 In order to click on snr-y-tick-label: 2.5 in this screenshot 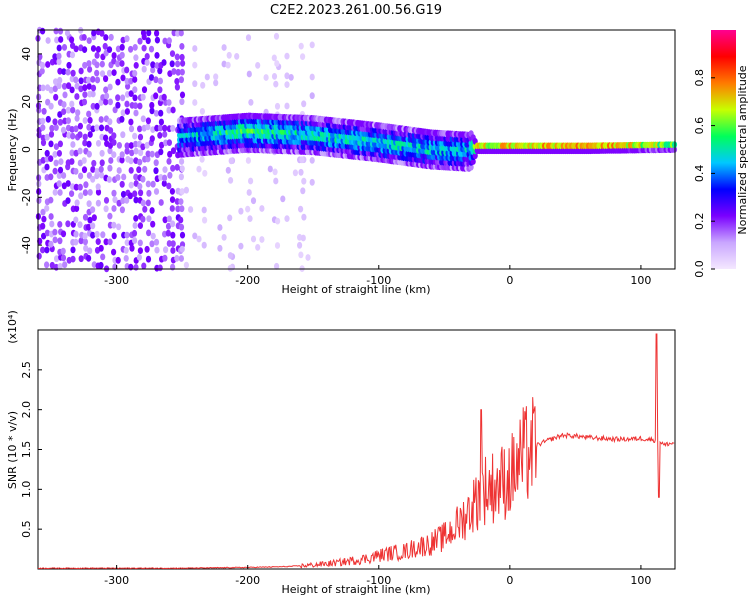, I will do `click(26, 370)`.